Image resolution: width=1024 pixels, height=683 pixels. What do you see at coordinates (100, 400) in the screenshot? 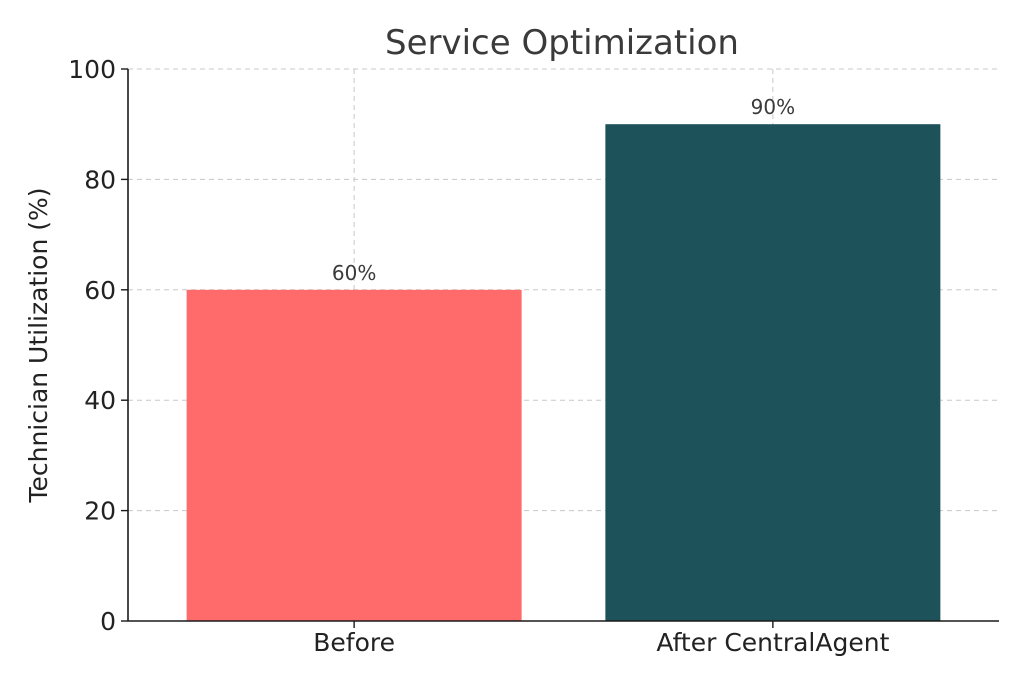
I see `y-tick-label-40: 40` at bounding box center [100, 400].